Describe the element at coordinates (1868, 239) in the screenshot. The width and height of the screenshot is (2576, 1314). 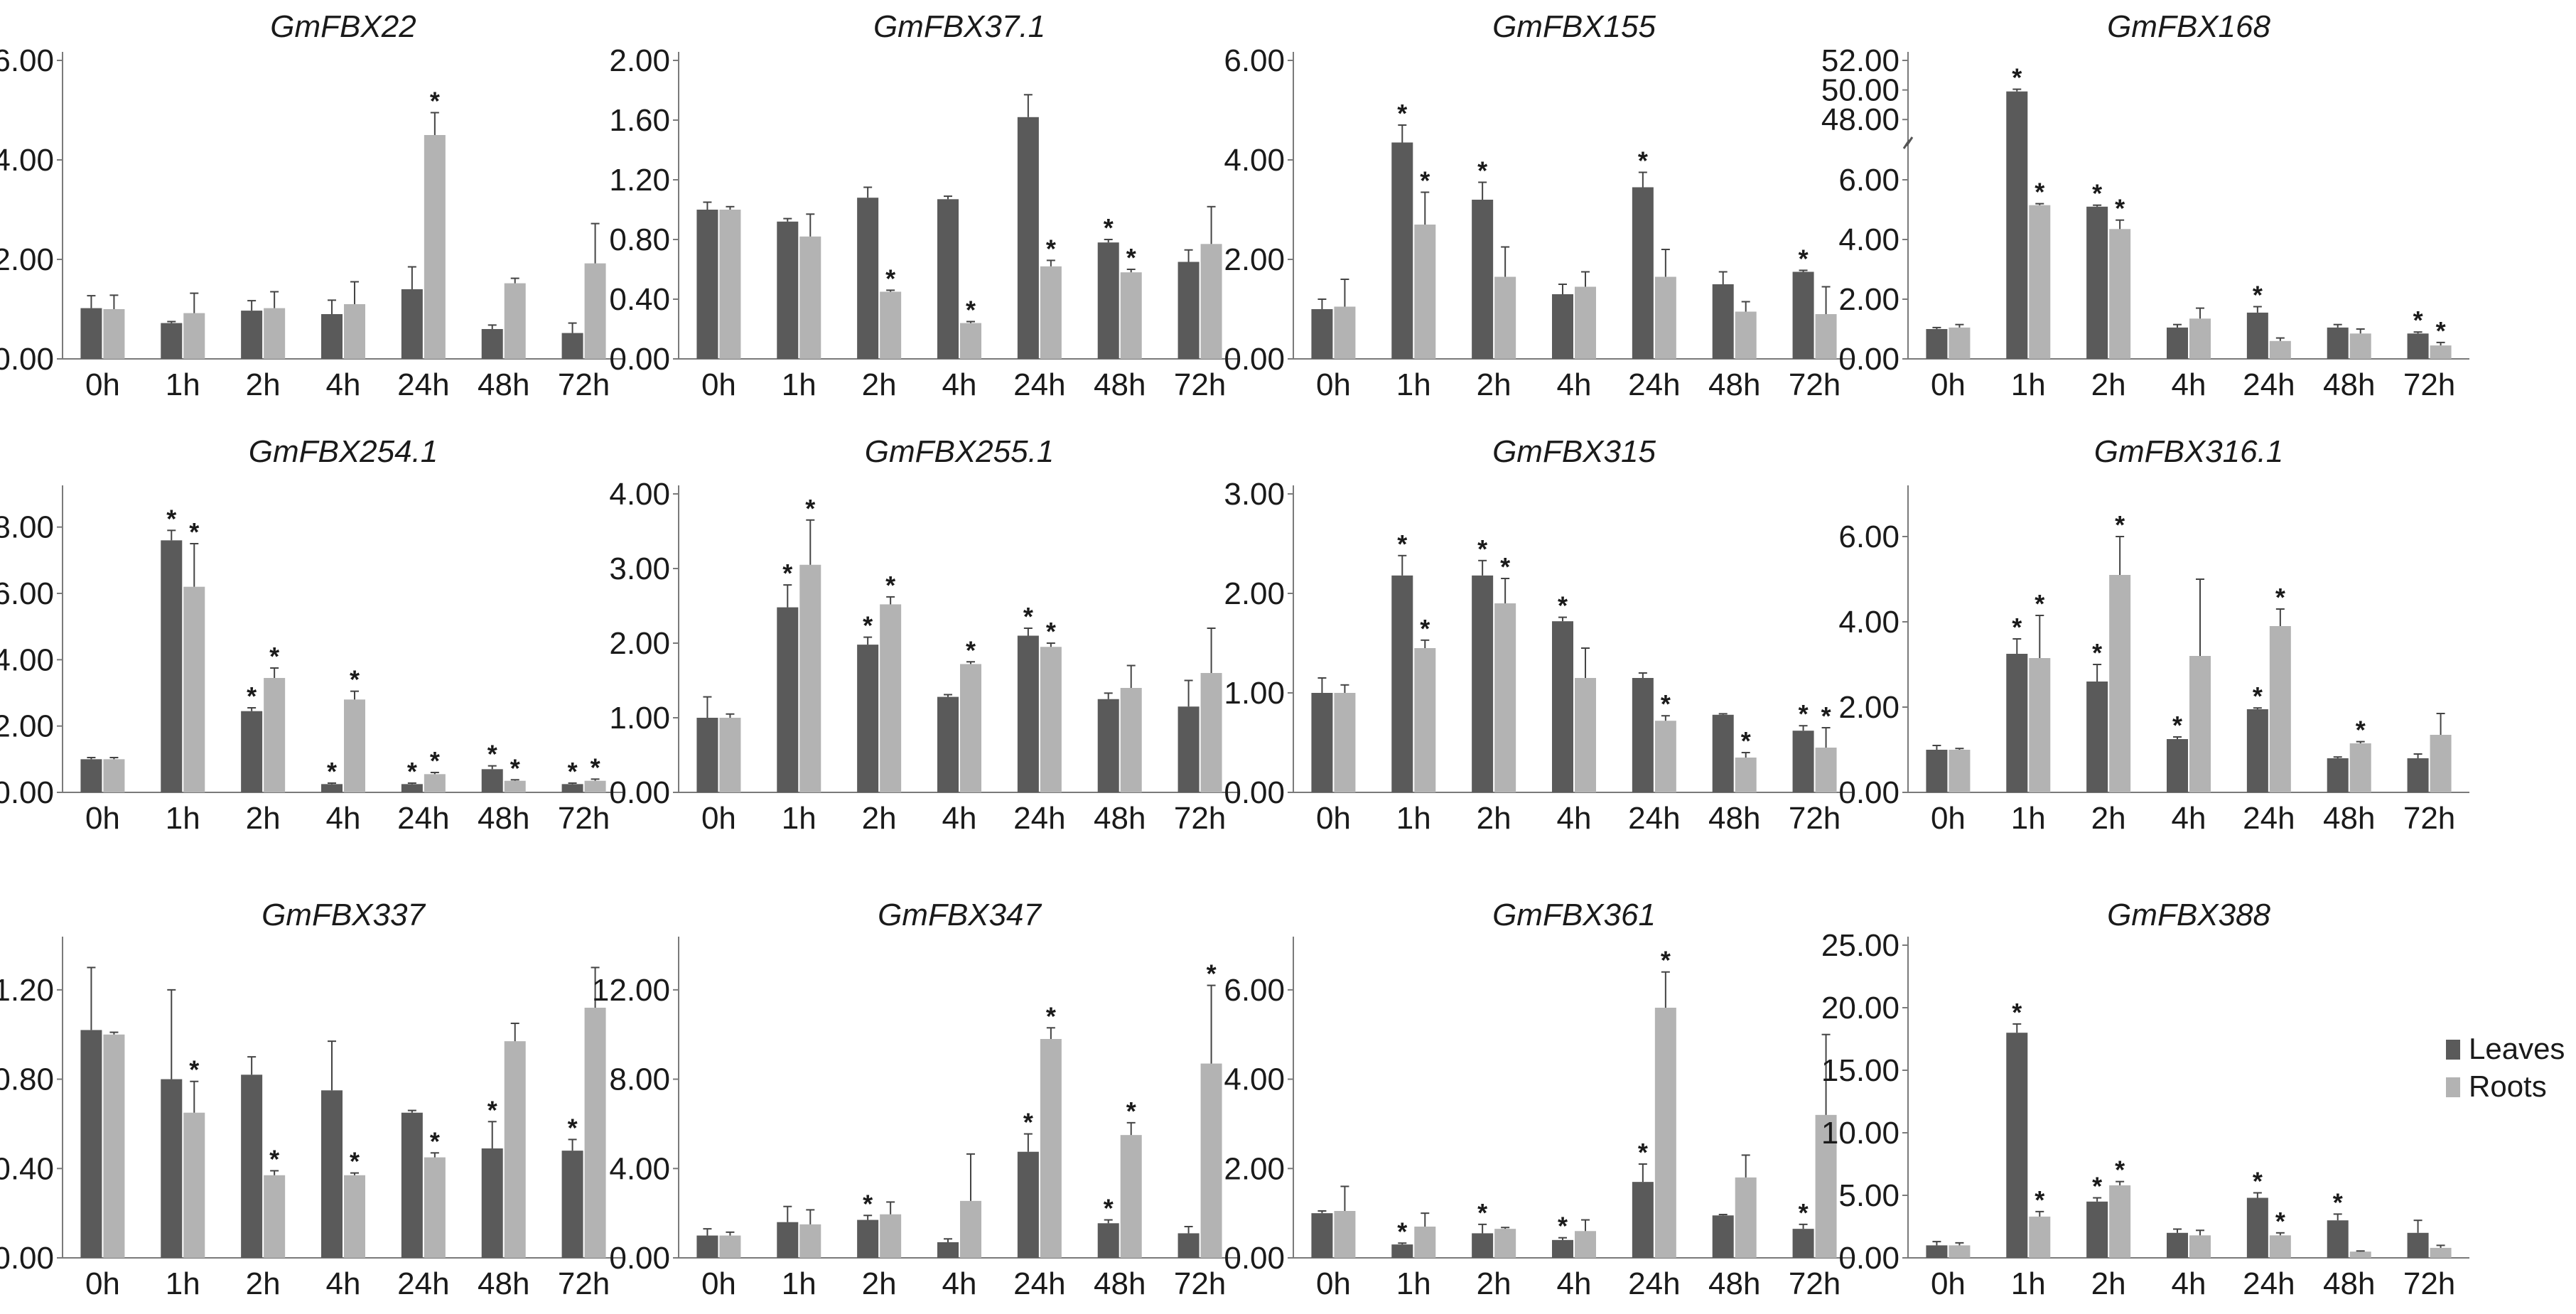
I see `y-tick-label: 4.00` at that location.